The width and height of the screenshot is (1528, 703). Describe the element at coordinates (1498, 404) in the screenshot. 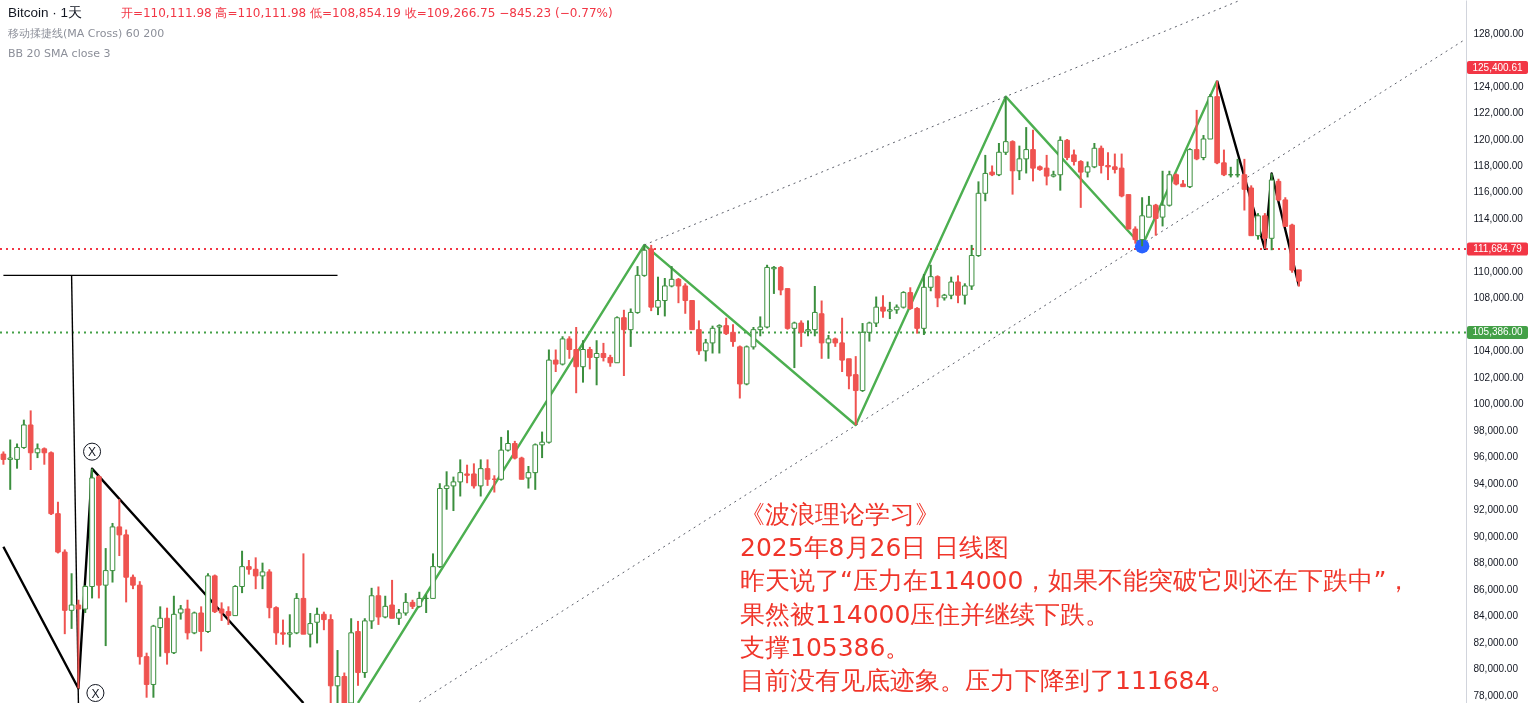

I see `y-tick-label: 100,000.00` at that location.